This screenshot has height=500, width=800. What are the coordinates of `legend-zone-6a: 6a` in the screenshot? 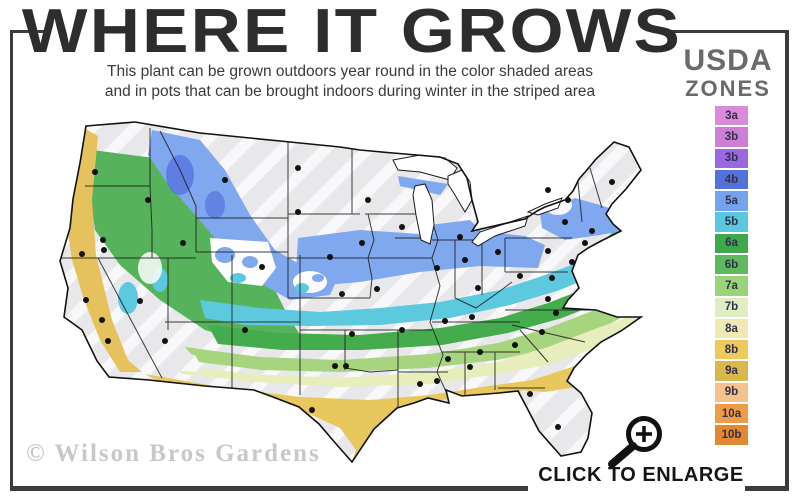 It's located at (731, 243).